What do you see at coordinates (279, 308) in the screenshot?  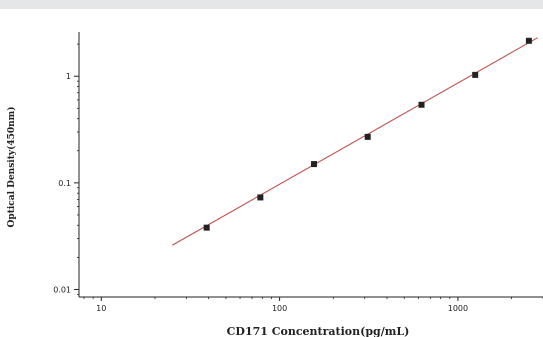 I see `x-tick-label: 100` at bounding box center [279, 308].